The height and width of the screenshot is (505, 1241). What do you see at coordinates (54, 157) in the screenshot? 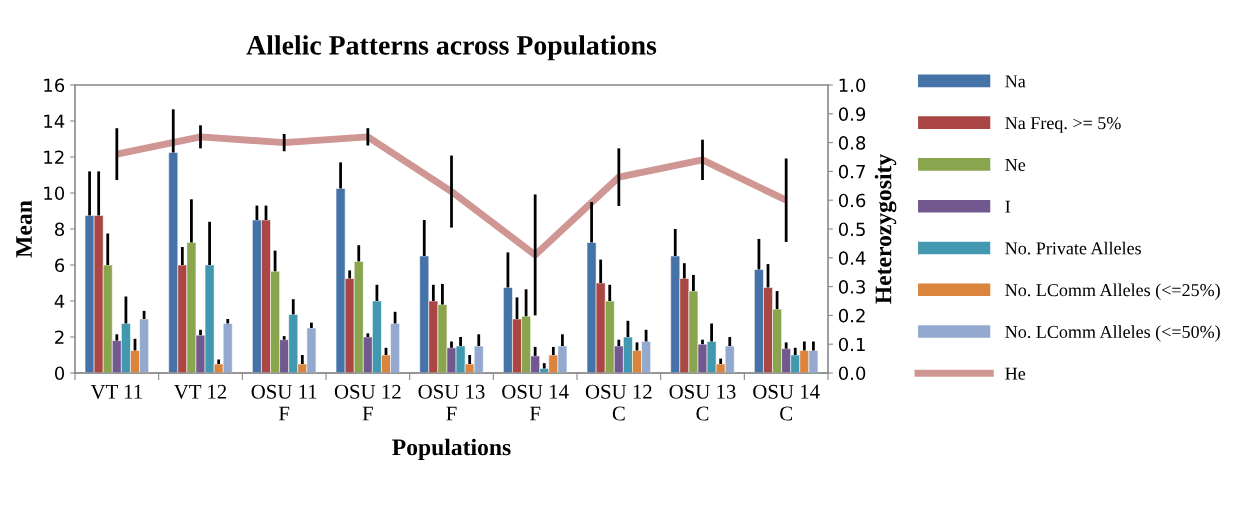
I see `y-tick-label: 12` at bounding box center [54, 157].